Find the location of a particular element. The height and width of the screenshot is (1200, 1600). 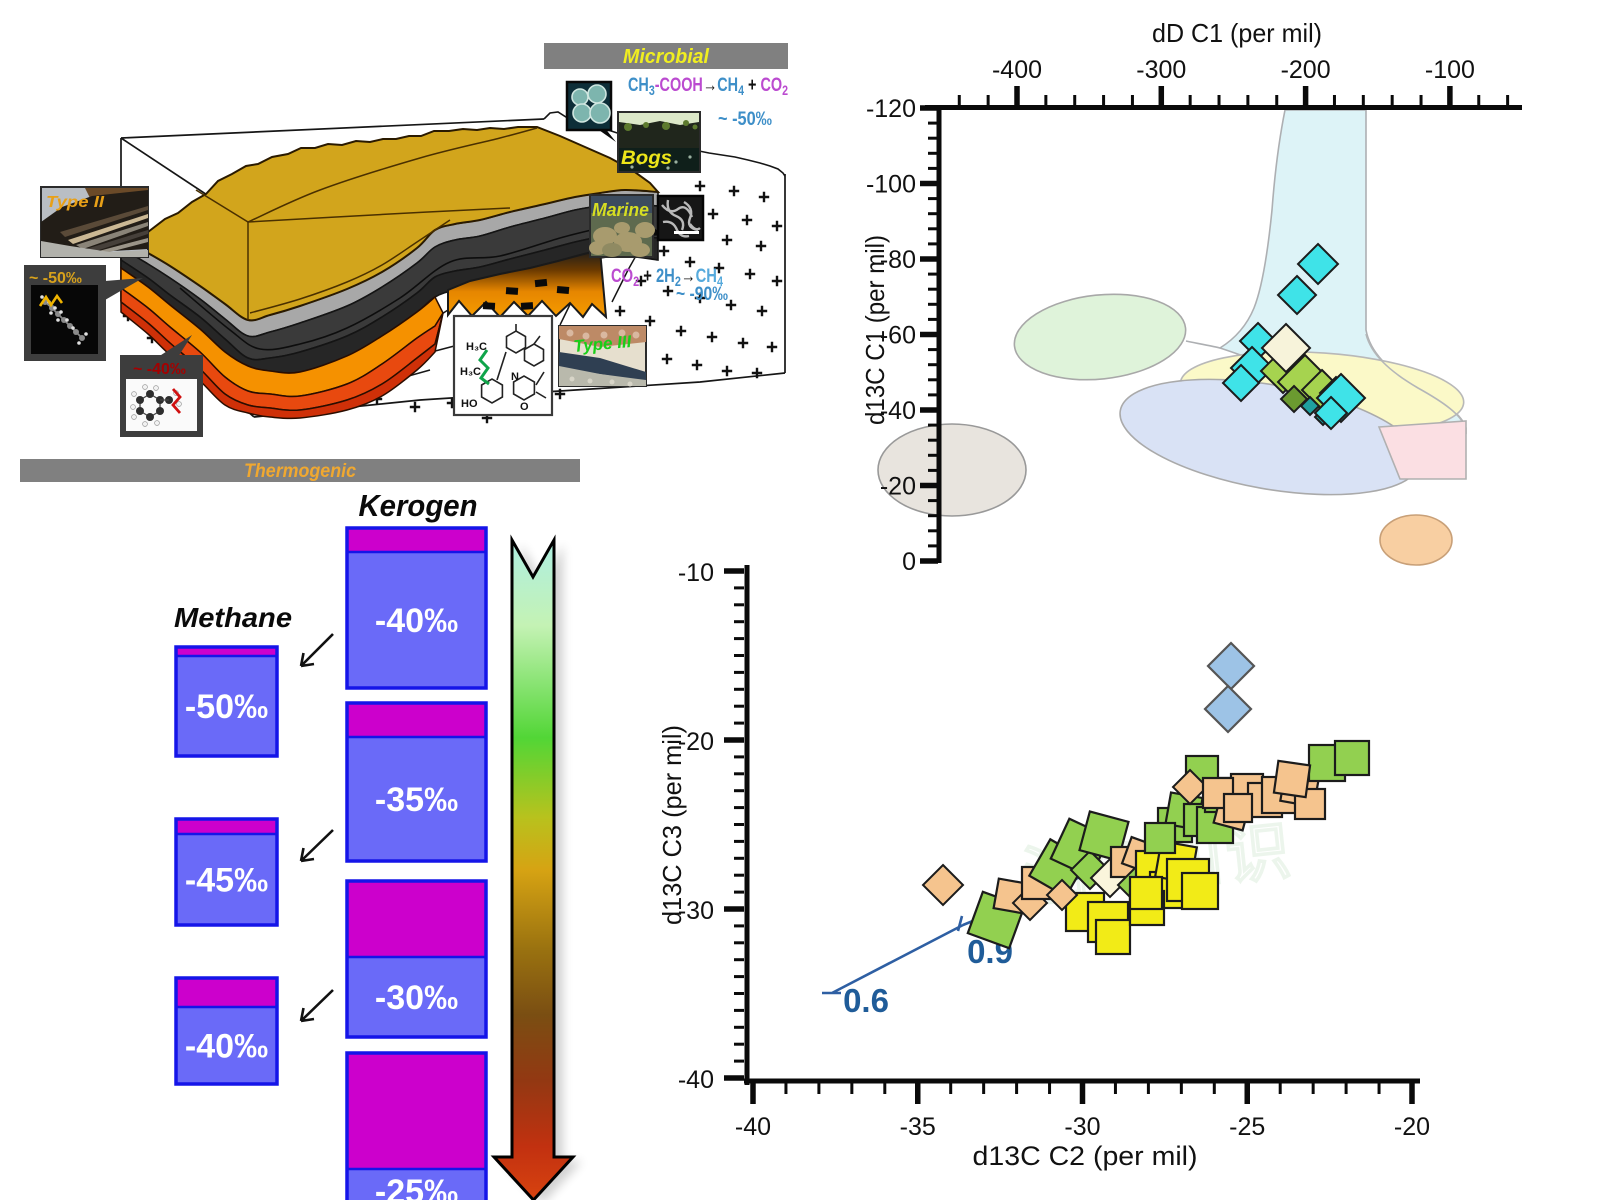

svg-text: d13C C1 (per mil) is located at coordinates (875, 330).